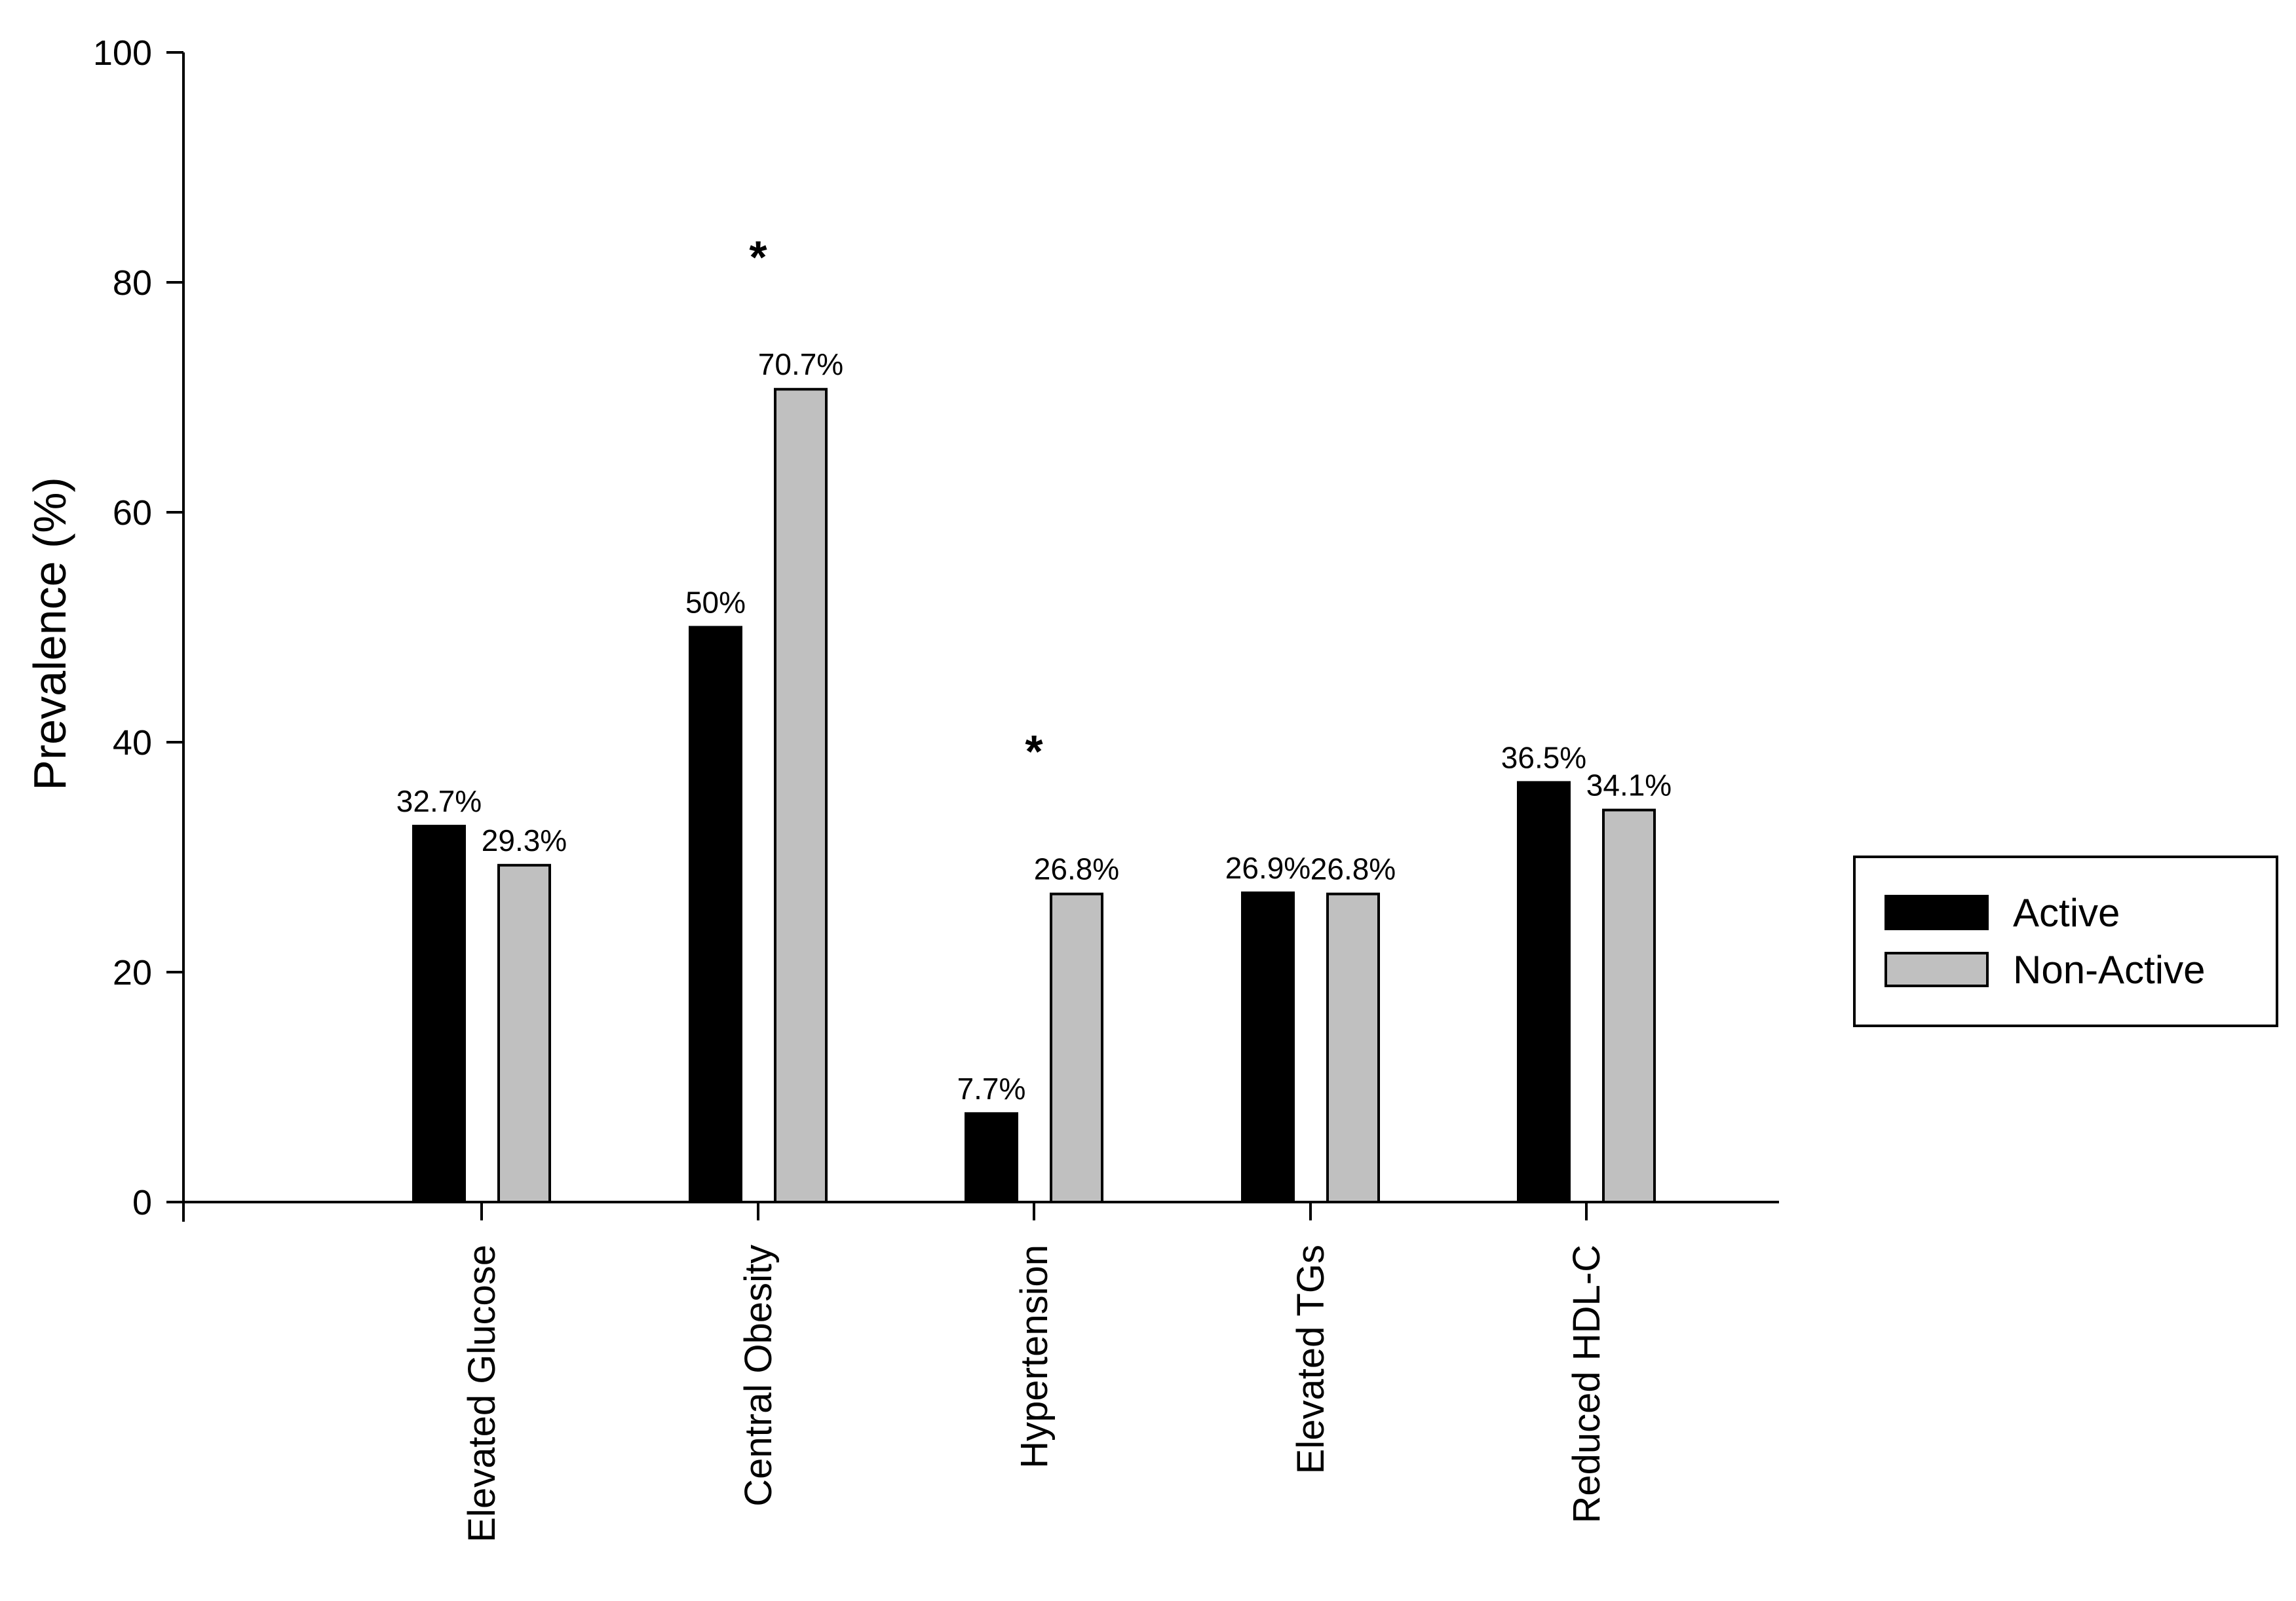  What do you see at coordinates (142, 1202) in the screenshot?
I see `y-tick-label: 0` at bounding box center [142, 1202].